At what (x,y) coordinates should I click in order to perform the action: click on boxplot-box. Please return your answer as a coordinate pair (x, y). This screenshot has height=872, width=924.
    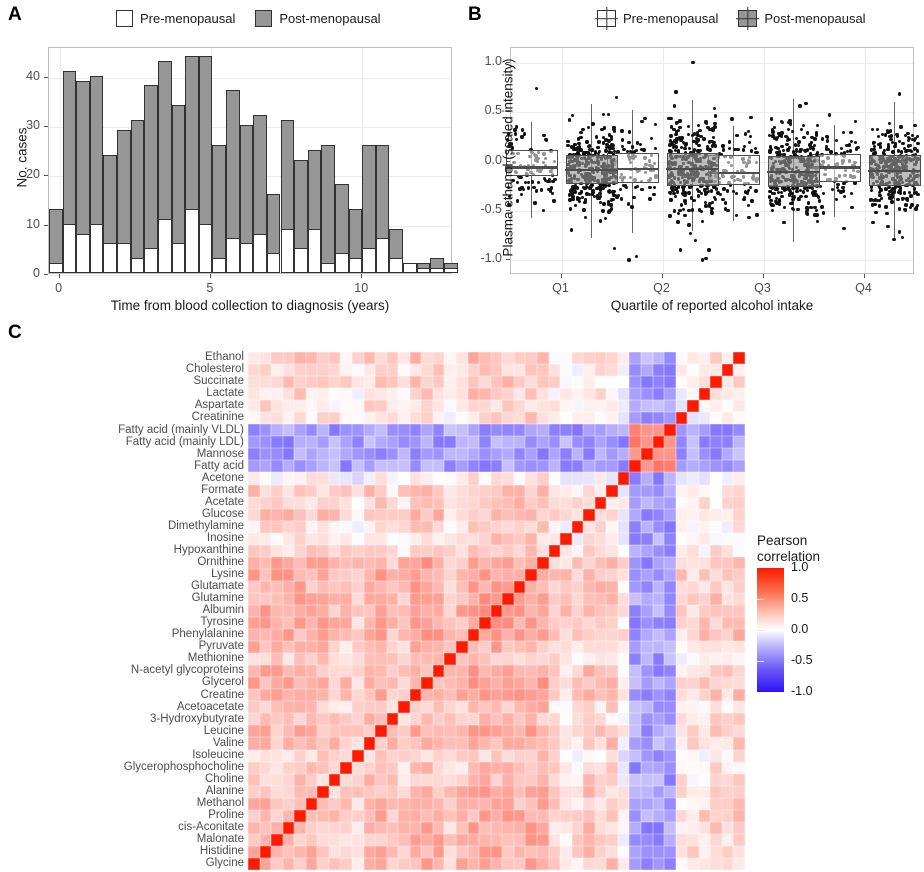
    Looking at the image, I should click on (531, 163).